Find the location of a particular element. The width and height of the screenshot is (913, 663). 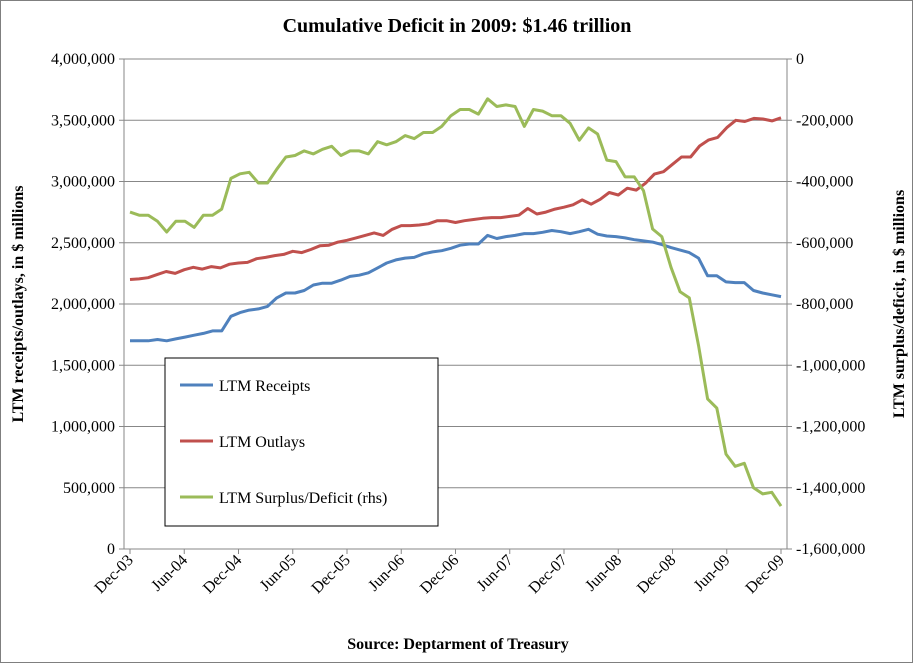

x-tick-label: Dec-07 is located at coordinates (548, 574).